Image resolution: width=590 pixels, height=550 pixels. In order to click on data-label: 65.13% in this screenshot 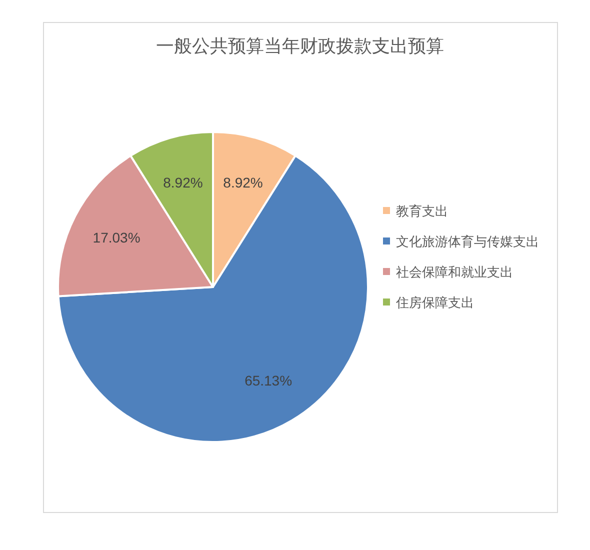, I will do `click(268, 380)`.